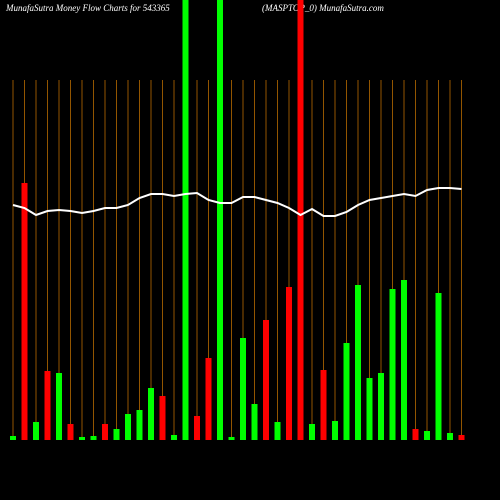  Describe the element at coordinates (323, 8) in the screenshot. I see `chart-subtitle: (MASPTOP_0) MunafaSutra.com` at that location.